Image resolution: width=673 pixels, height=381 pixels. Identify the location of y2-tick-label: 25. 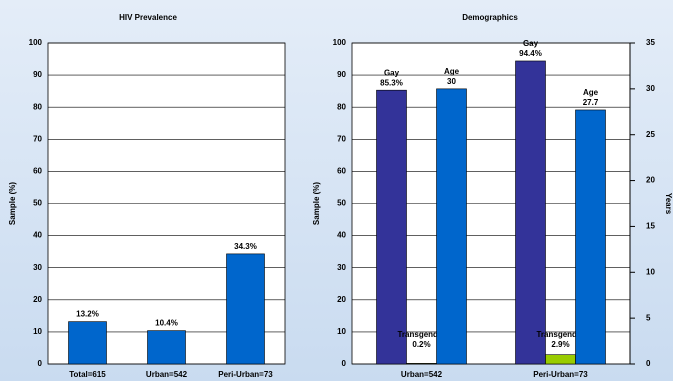
(650, 134).